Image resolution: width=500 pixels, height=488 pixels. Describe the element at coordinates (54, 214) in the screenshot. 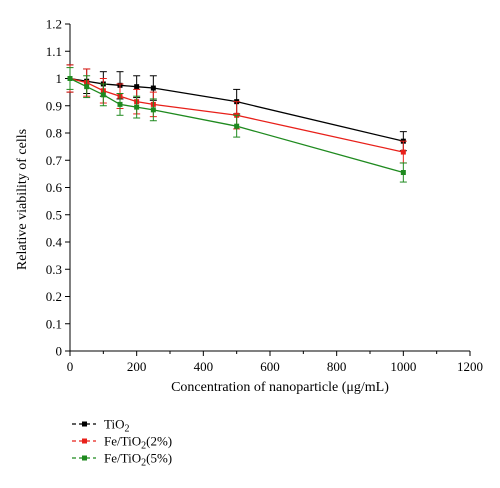

I see `y-tick-label: 0.5` at that location.